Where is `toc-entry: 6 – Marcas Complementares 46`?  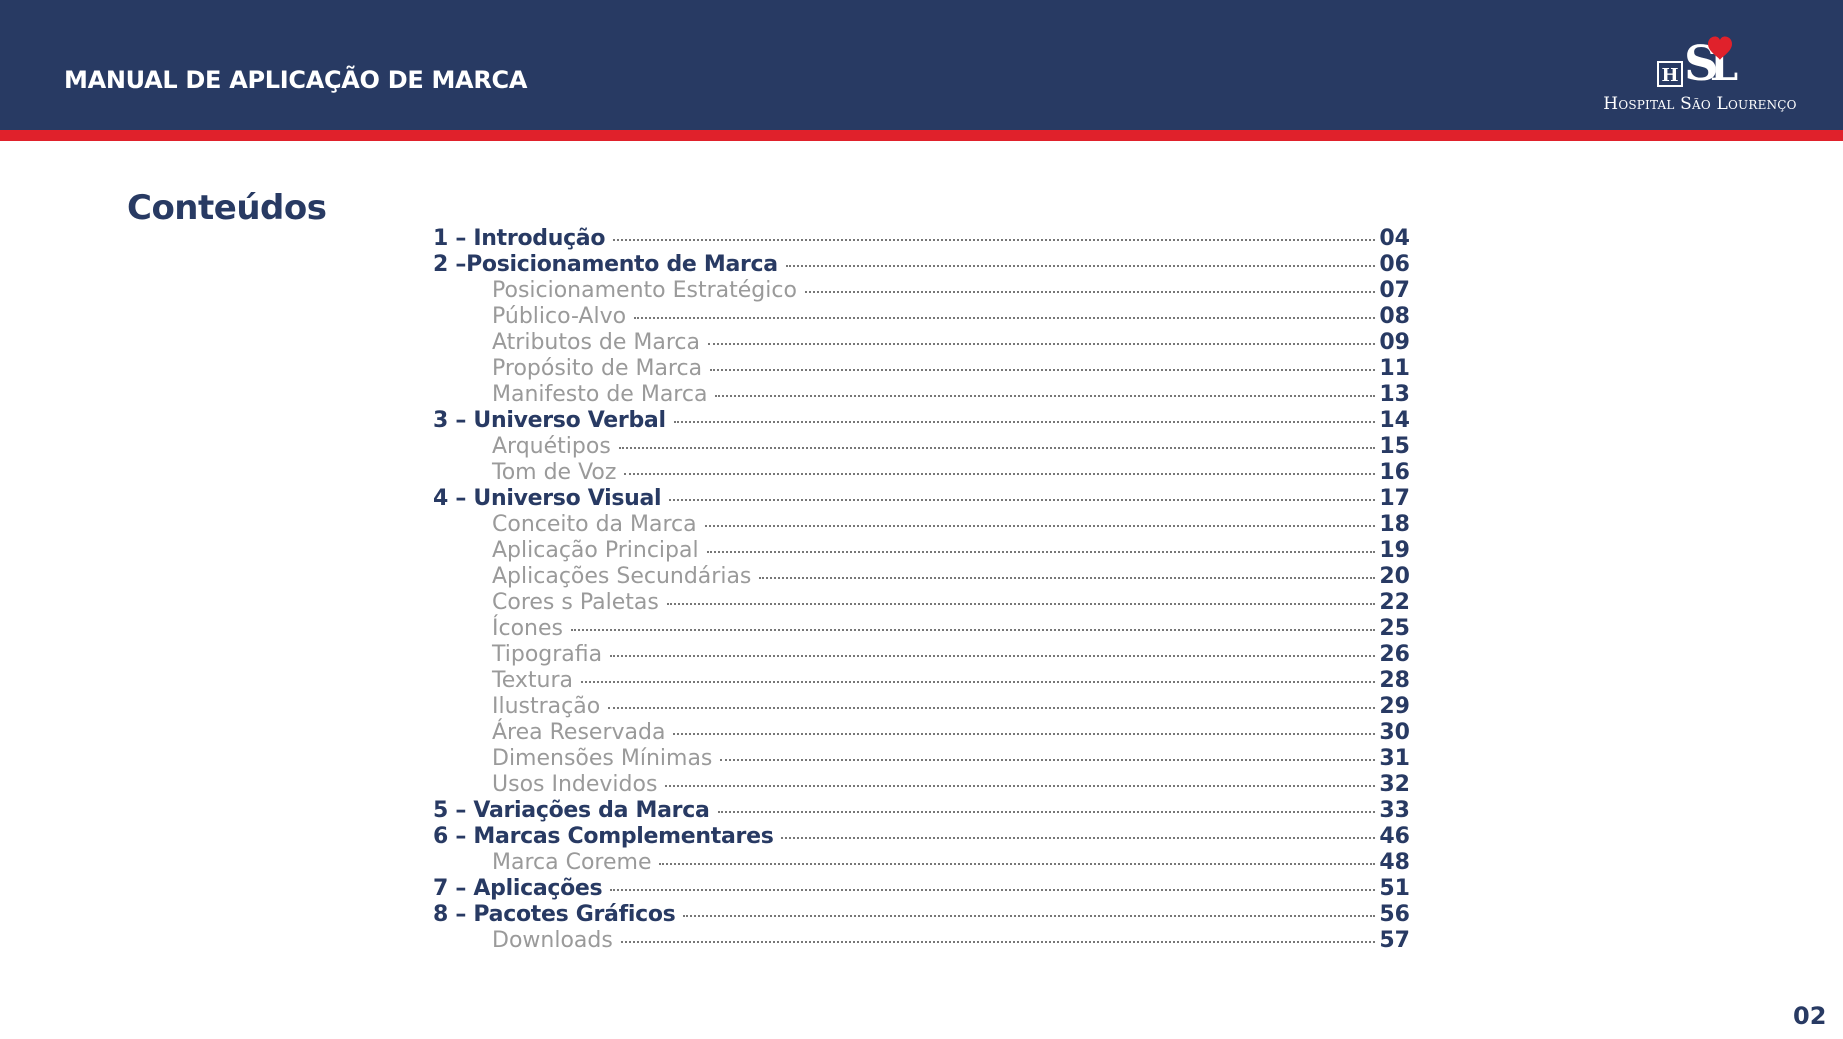
toc-entry: 6 – Marcas Complementares 46 is located at coordinates (921, 837).